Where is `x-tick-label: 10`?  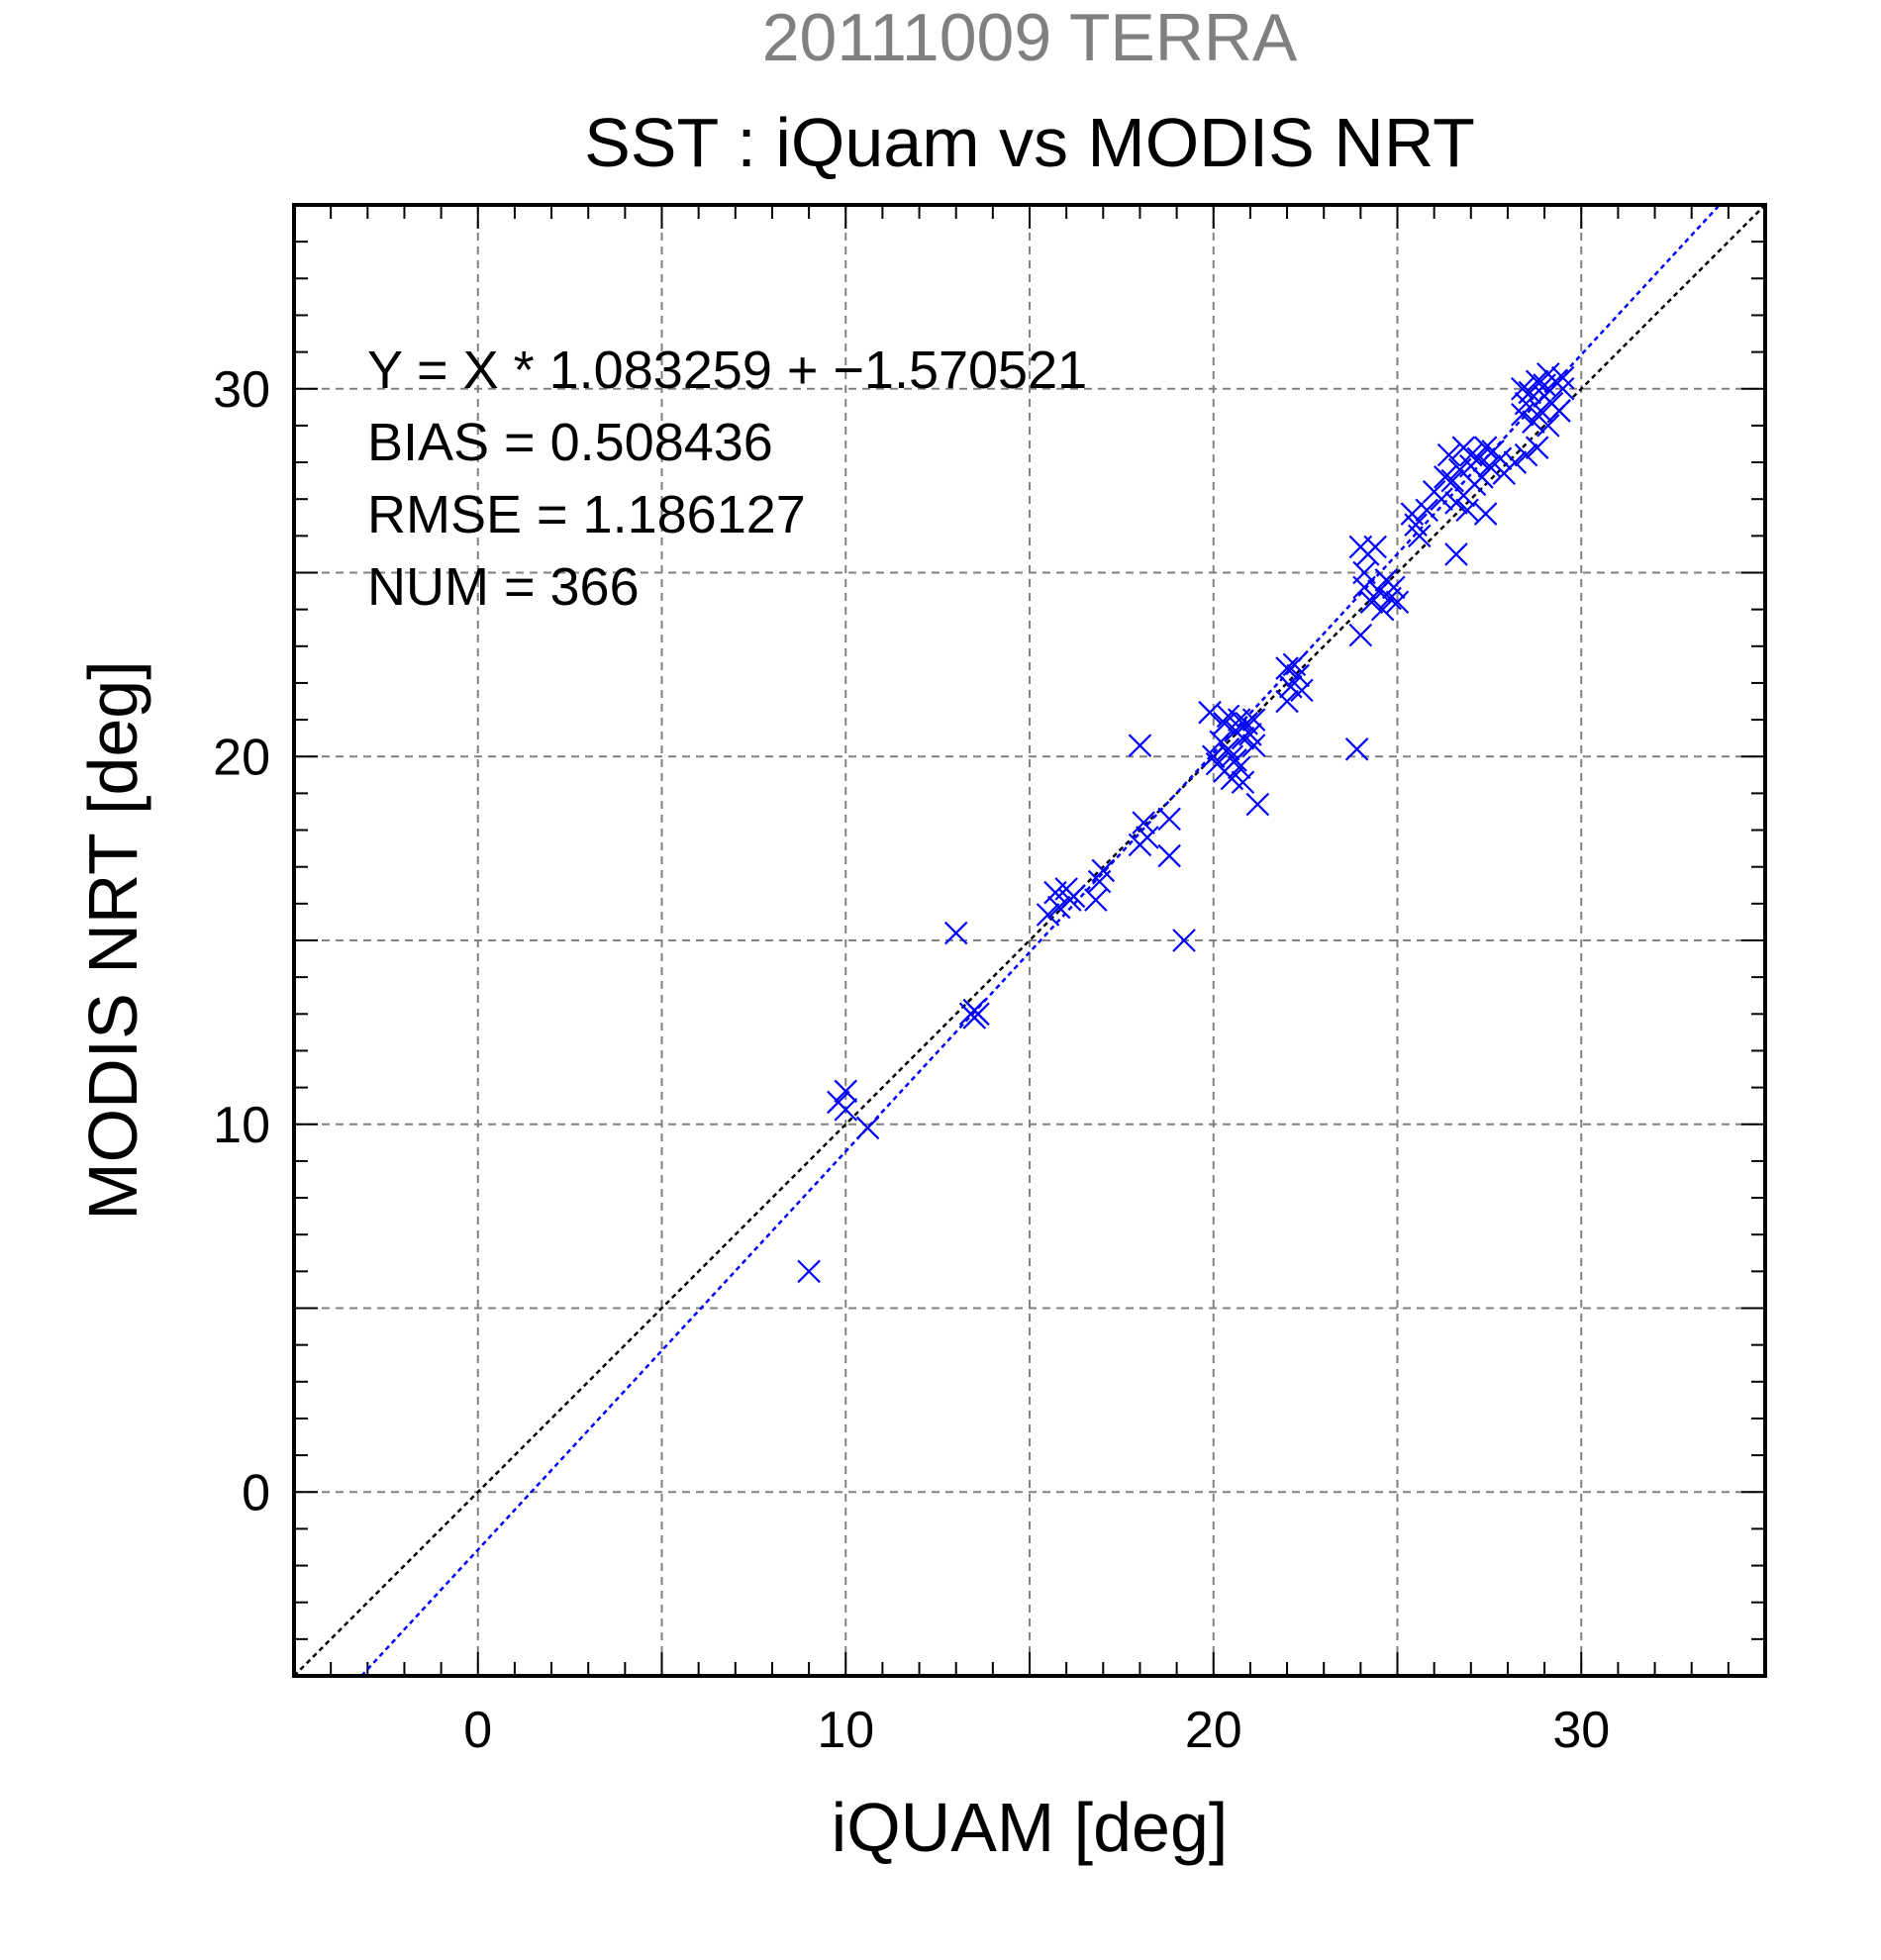 x-tick-label: 10 is located at coordinates (845, 1730).